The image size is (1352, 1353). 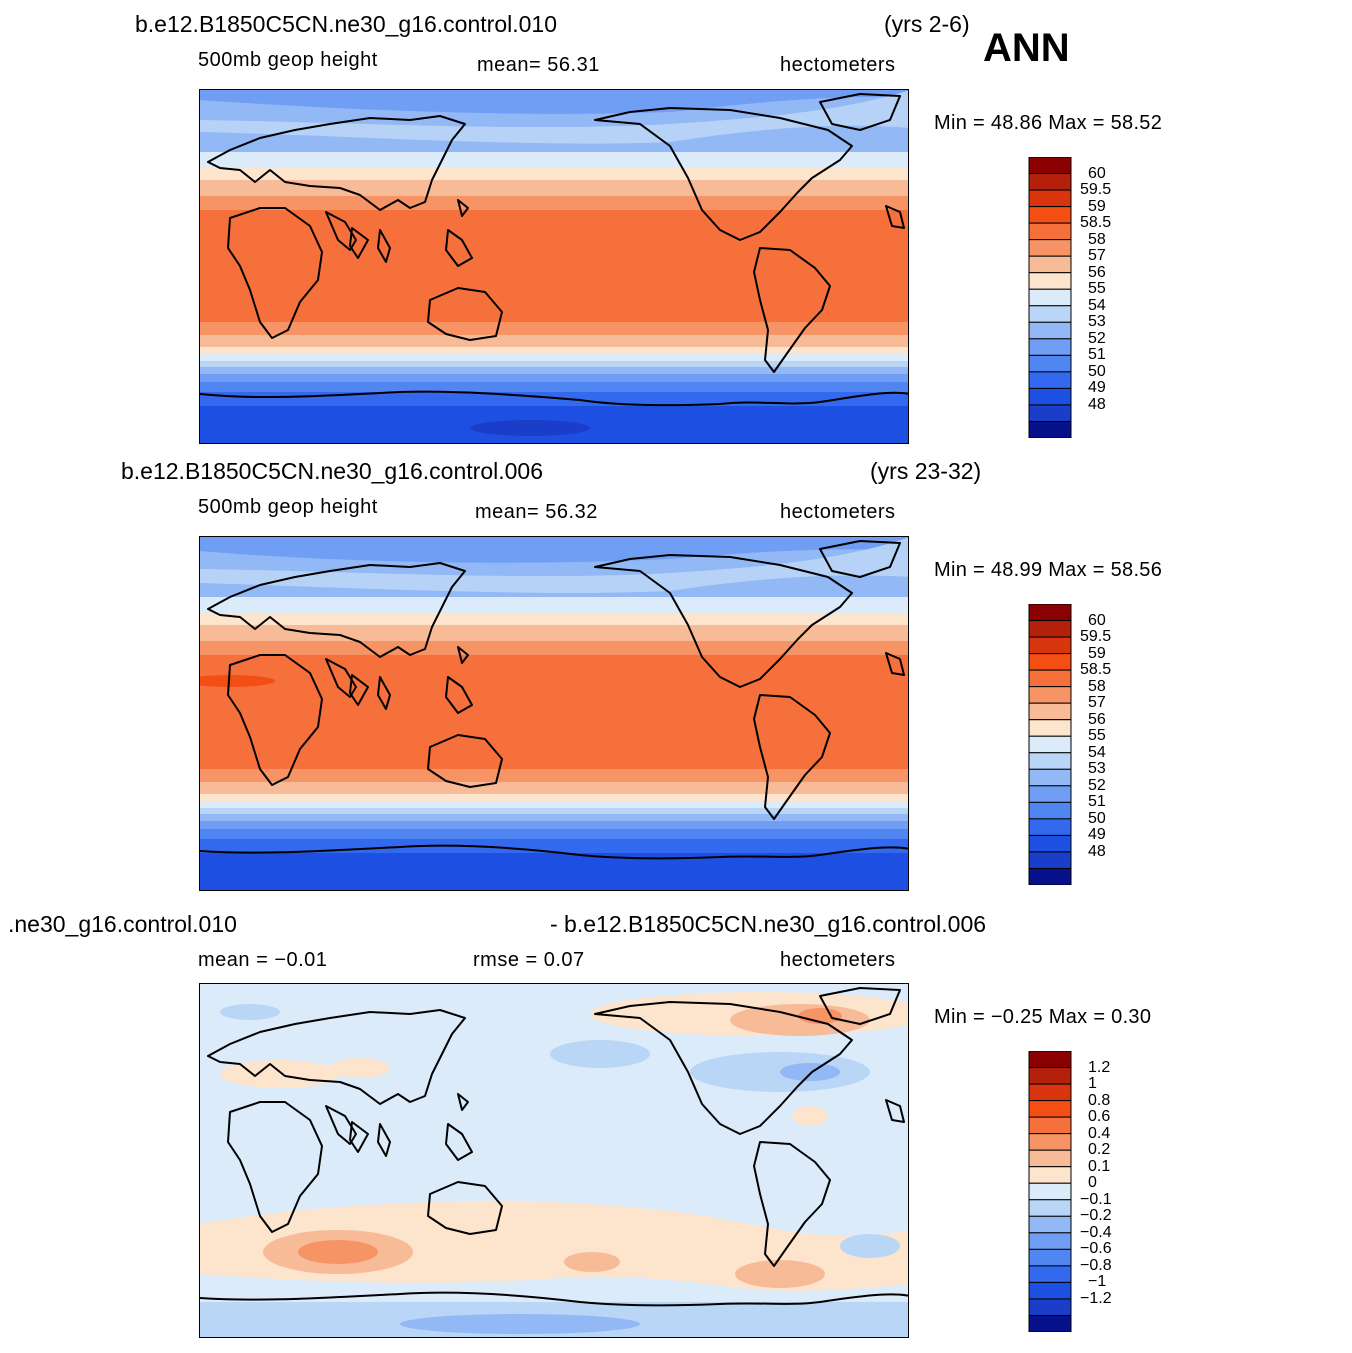 I want to click on colorbar-tick-label: −0.8, so click(x=1096, y=1265).